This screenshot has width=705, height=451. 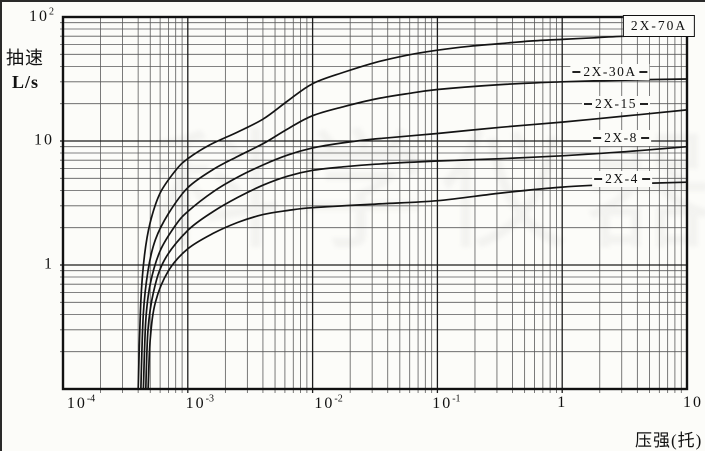 I want to click on curve-label-2X-30A: 2X-30A, so click(x=610, y=72).